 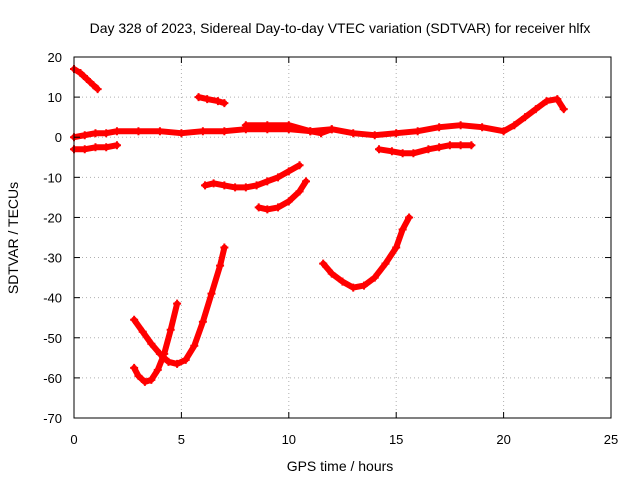 What do you see at coordinates (611, 439) in the screenshot?
I see `x-tick-label: 25` at bounding box center [611, 439].